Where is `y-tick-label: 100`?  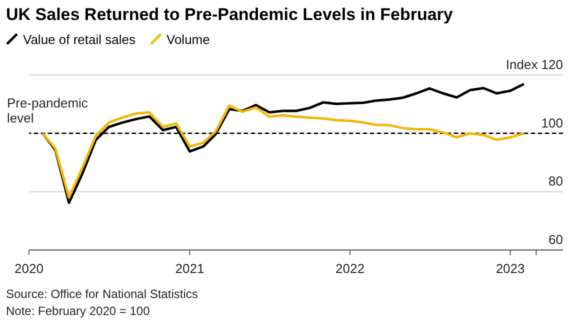 y-tick-label: 100 is located at coordinates (552, 122).